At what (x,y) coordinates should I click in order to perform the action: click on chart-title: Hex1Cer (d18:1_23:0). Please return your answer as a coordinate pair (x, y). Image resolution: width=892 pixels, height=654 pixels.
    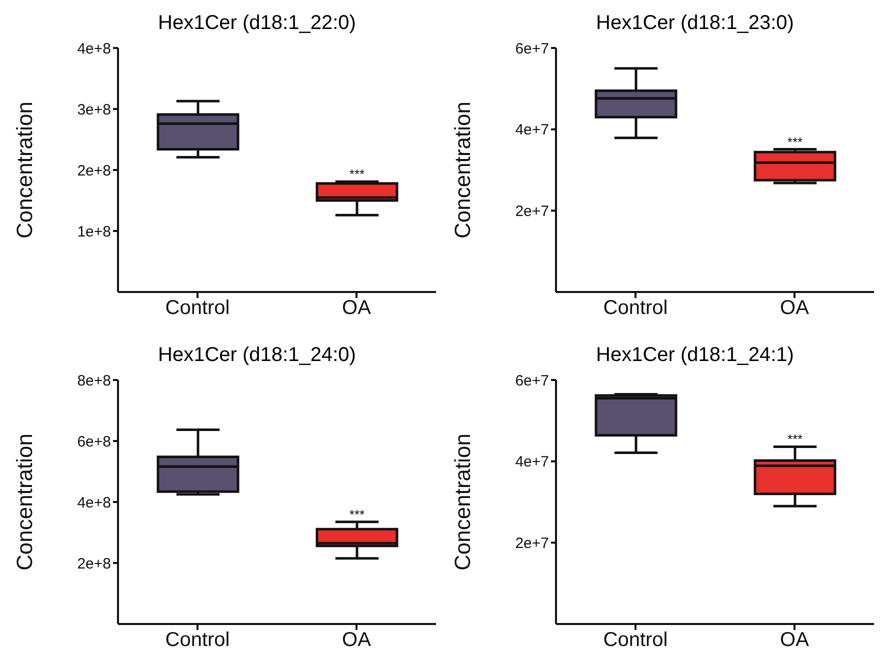
    Looking at the image, I should click on (695, 23).